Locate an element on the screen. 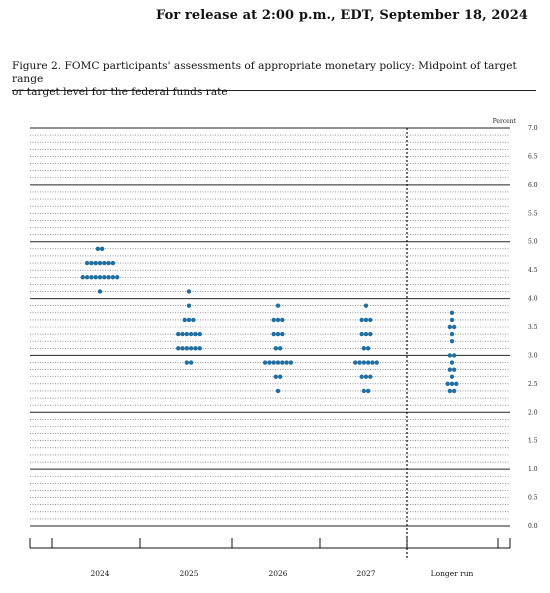 The width and height of the screenshot is (550, 593). x-category-label: 2027 is located at coordinates (365, 573).